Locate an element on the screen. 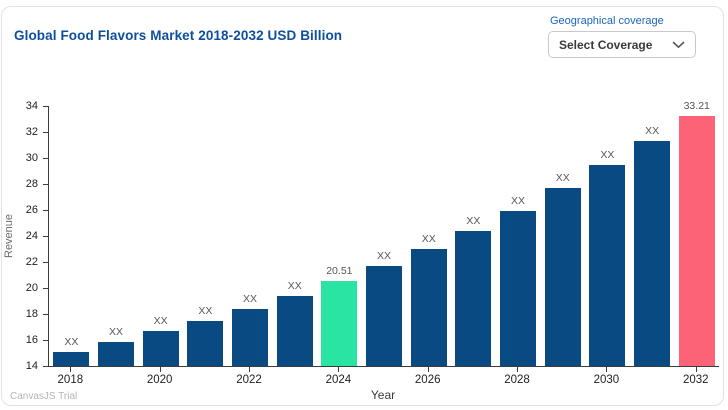 This screenshot has width=728, height=410. coverage-select: Select Coverage is located at coordinates (622, 44).